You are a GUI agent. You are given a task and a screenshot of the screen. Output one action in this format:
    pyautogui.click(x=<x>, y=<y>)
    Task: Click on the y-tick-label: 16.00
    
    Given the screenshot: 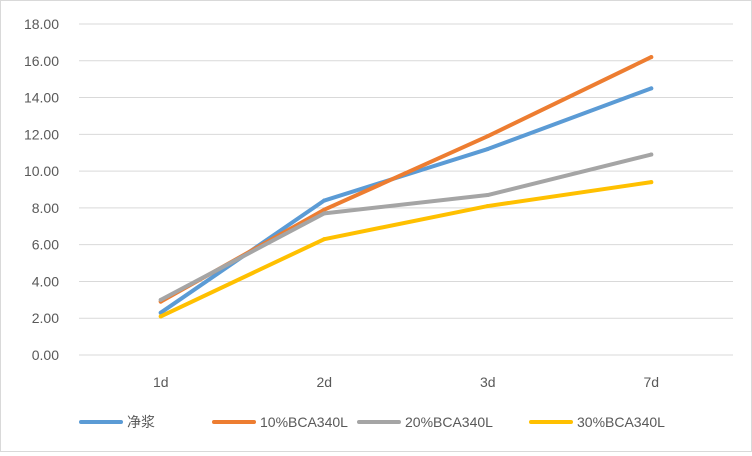 What is the action you would take?
    pyautogui.click(x=41, y=61)
    